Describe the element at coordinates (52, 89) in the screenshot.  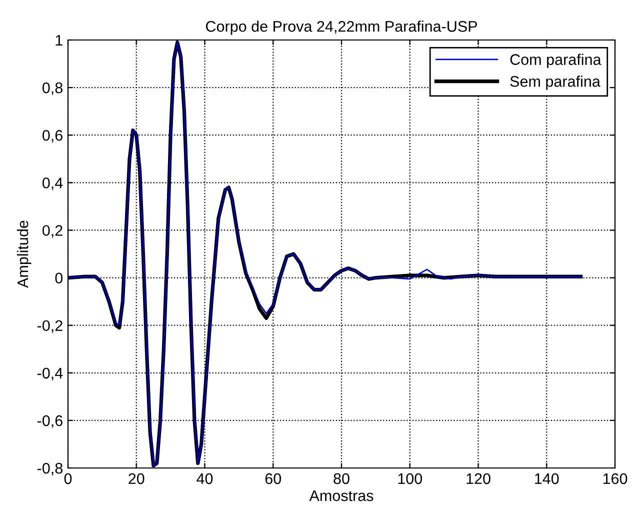
I see `y-tick-label: 0,8` at that location.